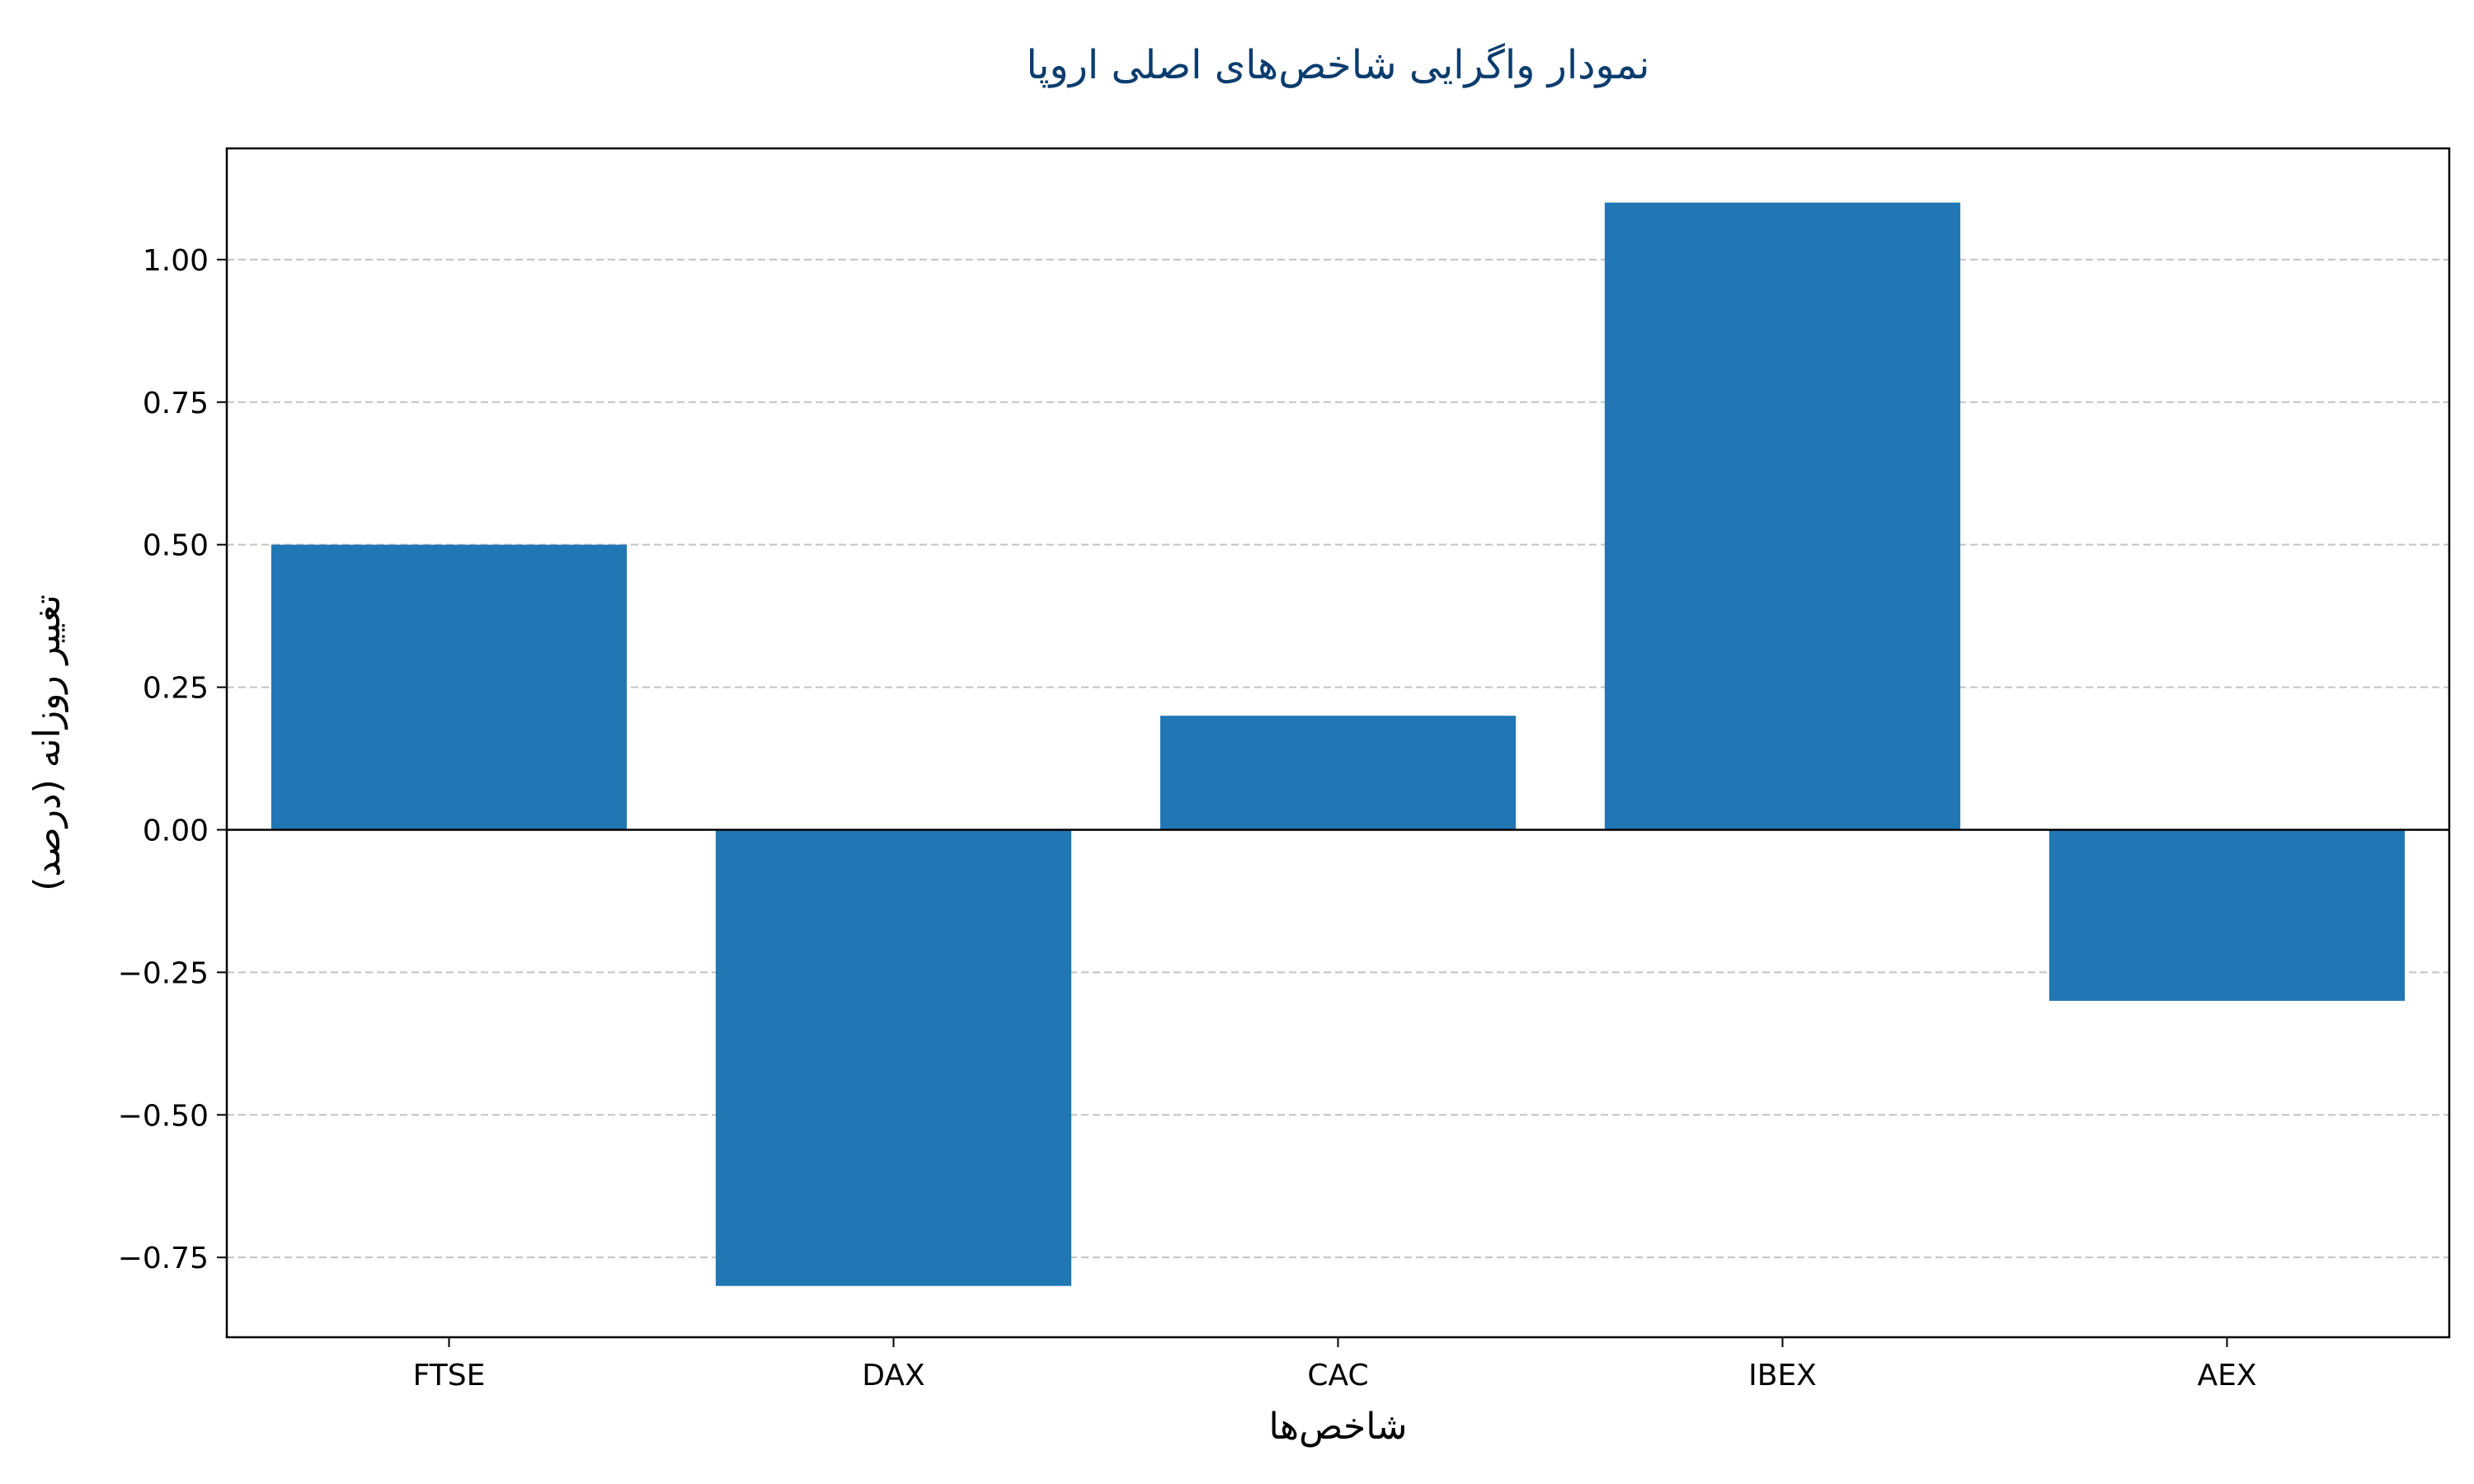  I want to click on x-tick-label: FTSE, so click(449, 1375).